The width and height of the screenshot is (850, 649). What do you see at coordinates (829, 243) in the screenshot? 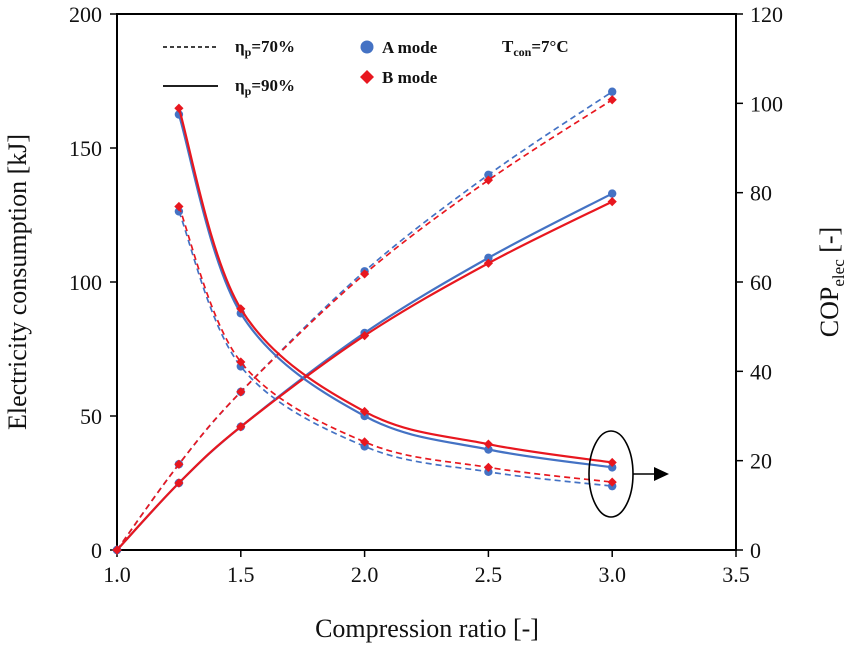
I see `y-right-axis-title-tail: [-]` at bounding box center [829, 243].